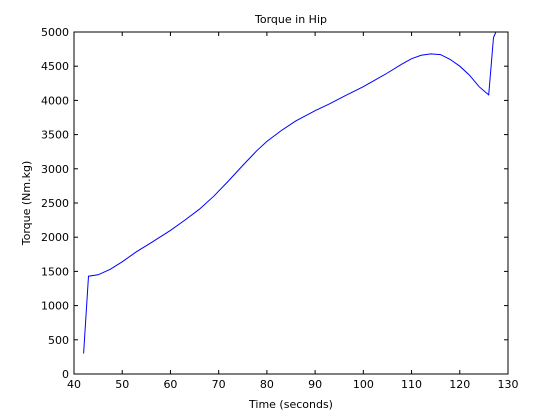  What do you see at coordinates (55, 135) in the screenshot?
I see `y-tick-label: 3500` at bounding box center [55, 135].